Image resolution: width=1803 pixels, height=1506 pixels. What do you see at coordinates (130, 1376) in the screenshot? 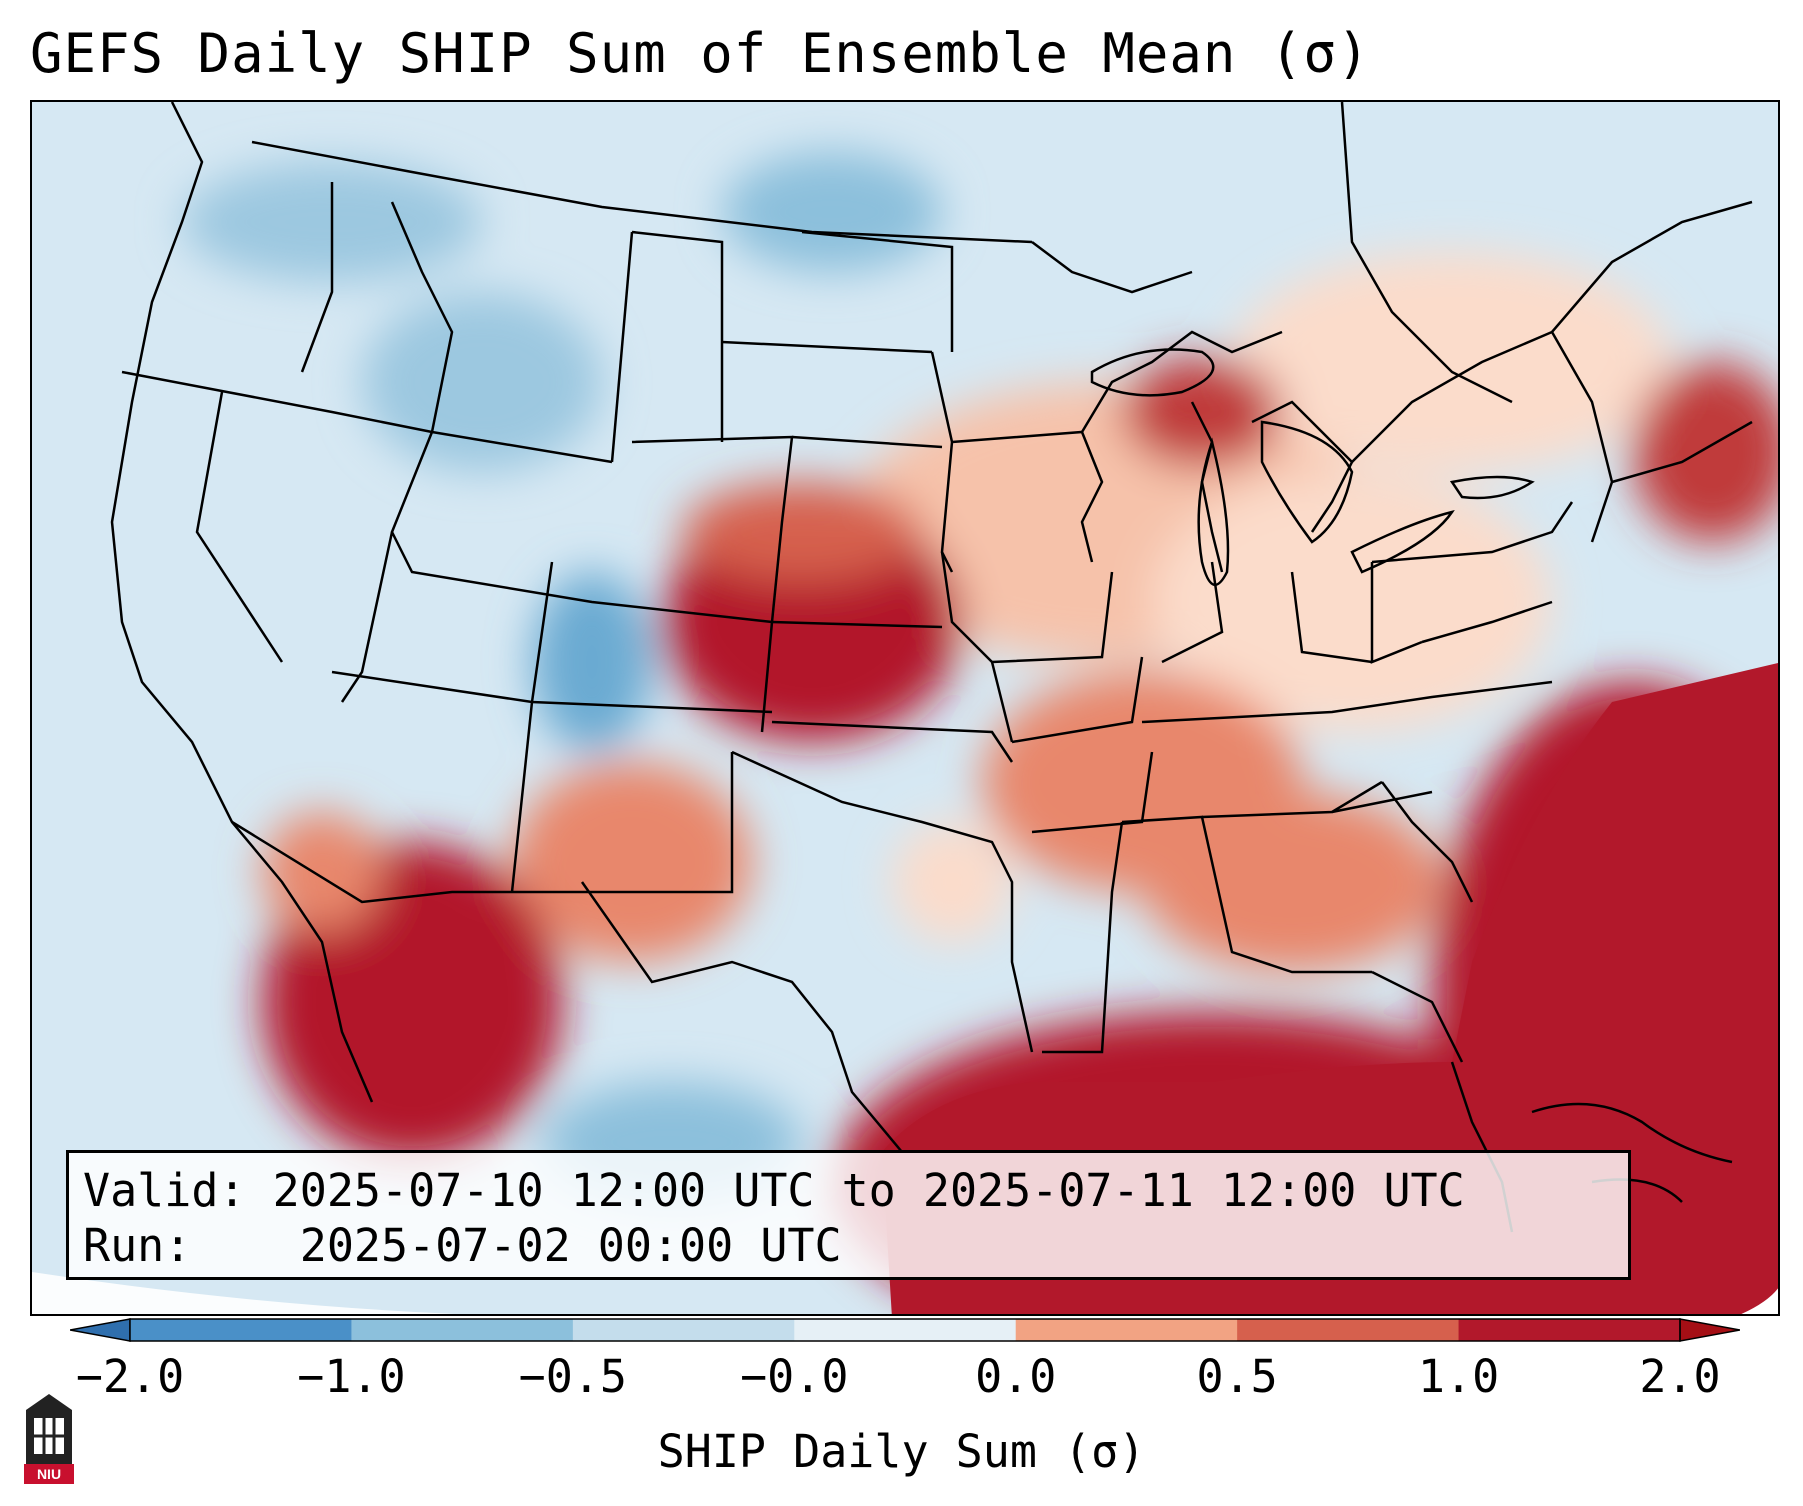
I see `colorbar-tick-label: −2.0` at bounding box center [130, 1376].